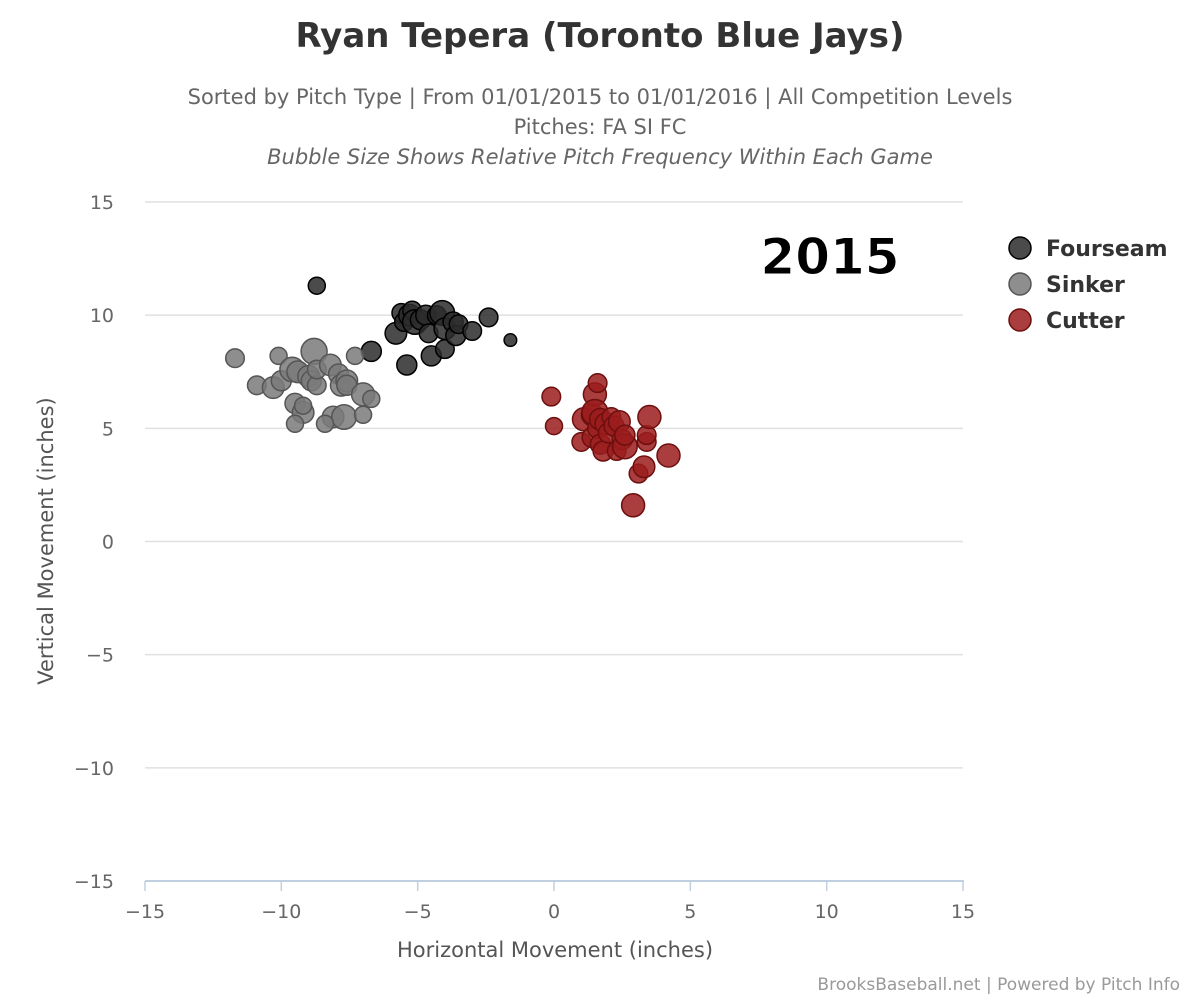 The image size is (1200, 1004). I want to click on y-tick-label: 10, so click(102, 316).